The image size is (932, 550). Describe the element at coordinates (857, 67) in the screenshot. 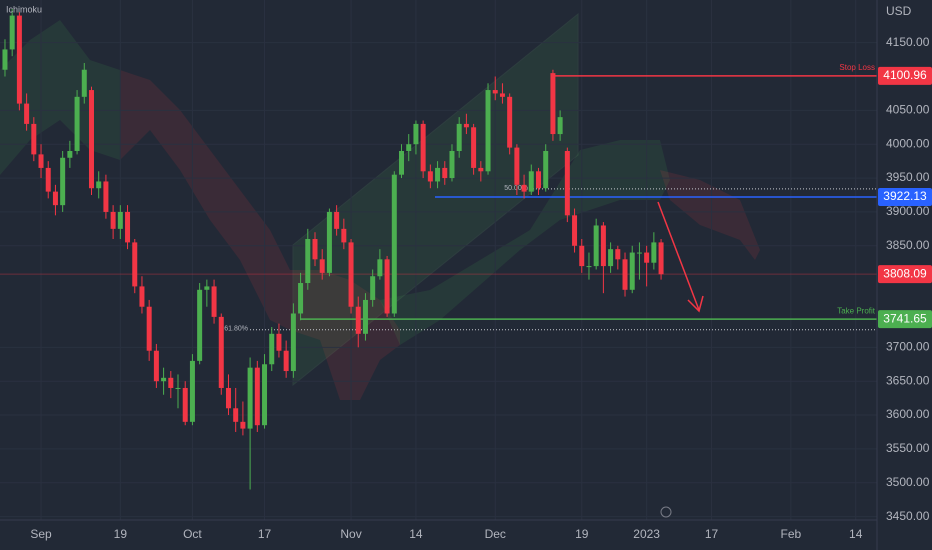

I see `level-name: Stop Loss` at that location.